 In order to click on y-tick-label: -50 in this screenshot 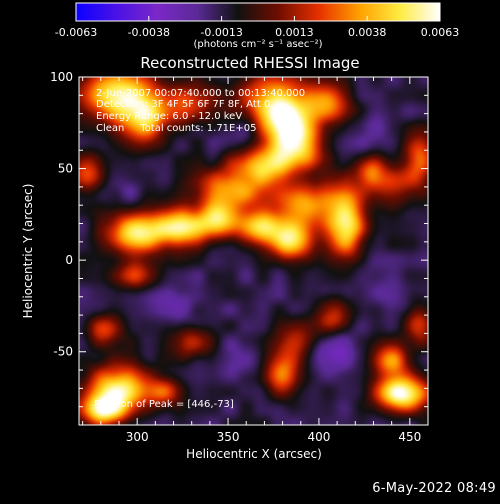, I will do `click(63, 352)`.